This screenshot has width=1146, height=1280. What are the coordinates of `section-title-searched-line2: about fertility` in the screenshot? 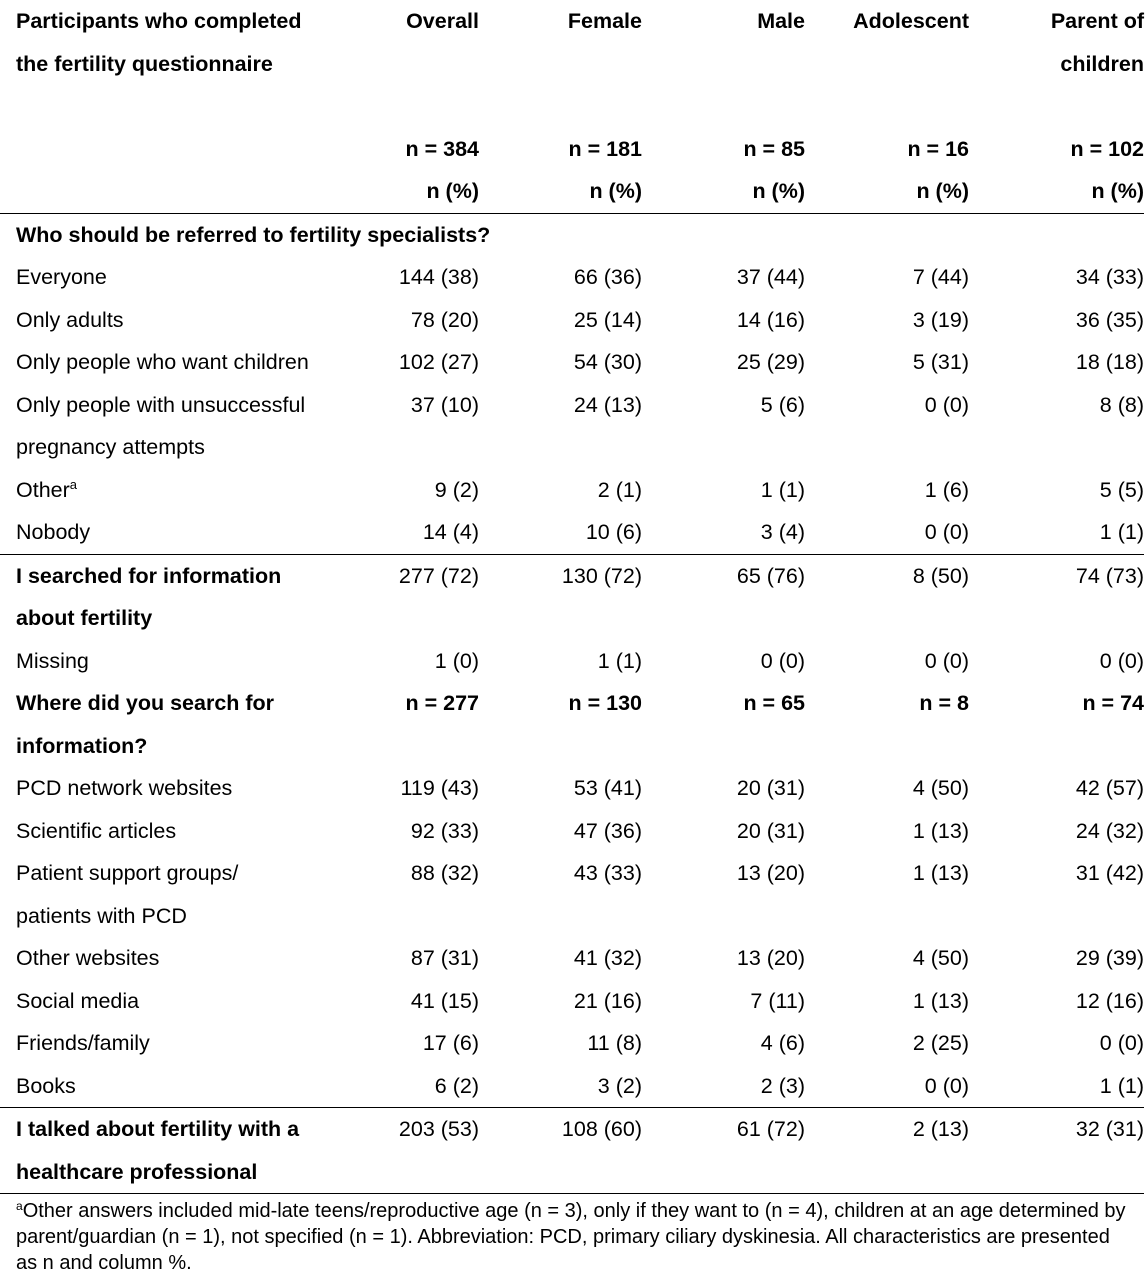 It's located at (84, 618).